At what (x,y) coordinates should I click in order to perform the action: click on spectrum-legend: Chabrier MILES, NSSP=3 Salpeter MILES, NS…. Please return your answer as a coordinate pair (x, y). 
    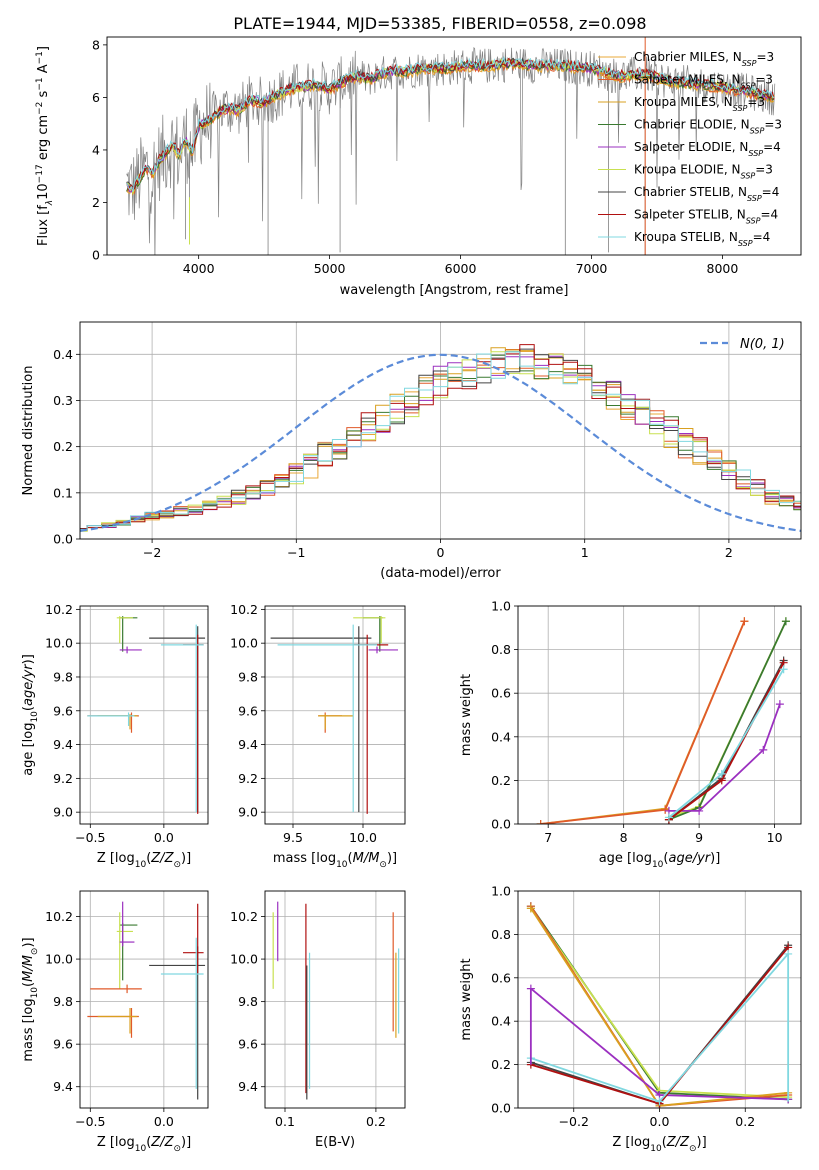
    Looking at the image, I should click on (690, 149).